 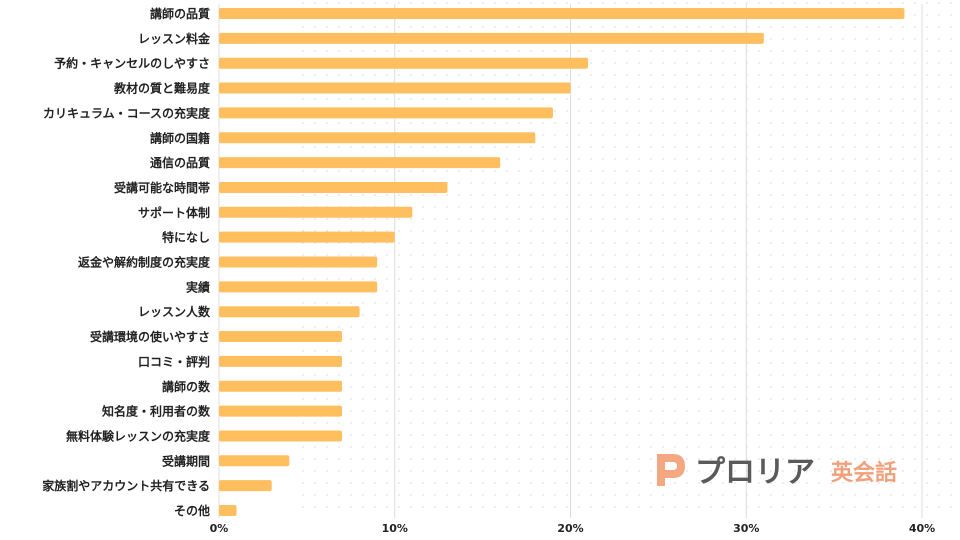 I want to click on category-label: レッスン料金, so click(x=174, y=38).